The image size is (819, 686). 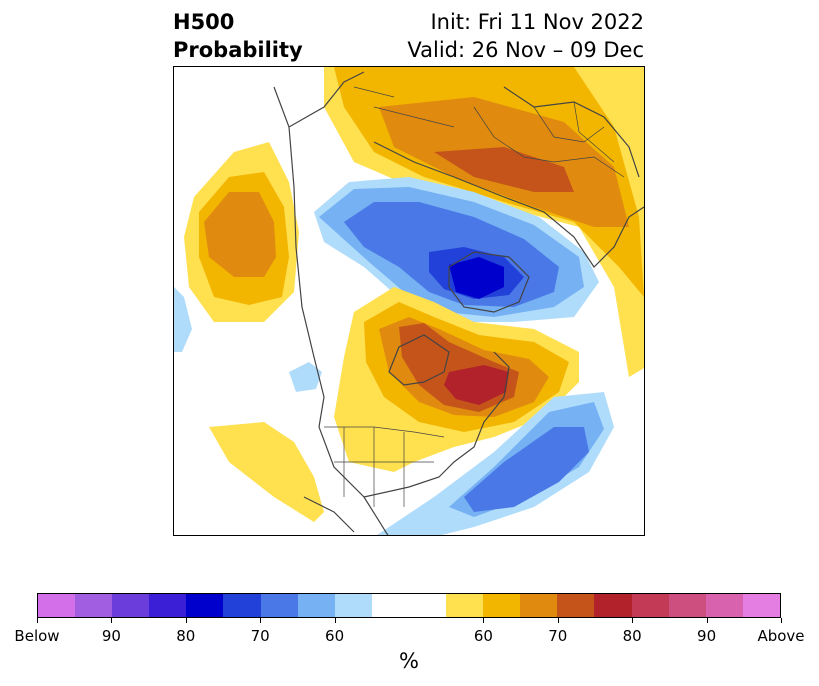 I want to click on coastline-eurasia, so click(x=508, y=204).